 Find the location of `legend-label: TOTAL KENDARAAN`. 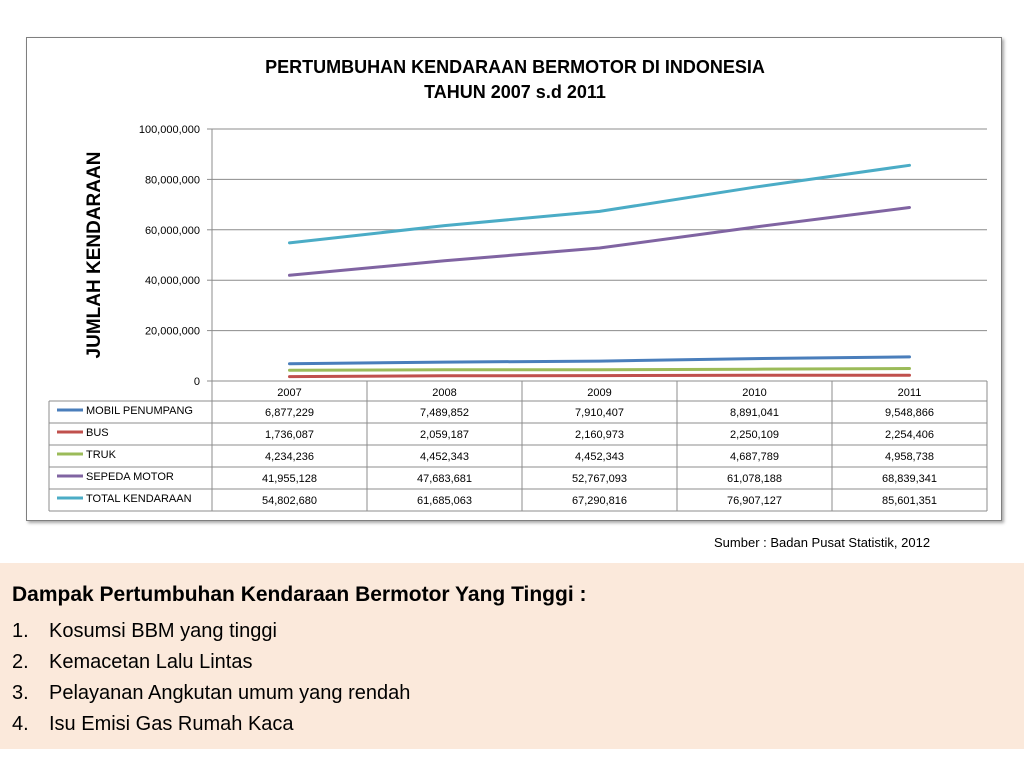

legend-label: TOTAL KENDARAAN is located at coordinates (139, 499).